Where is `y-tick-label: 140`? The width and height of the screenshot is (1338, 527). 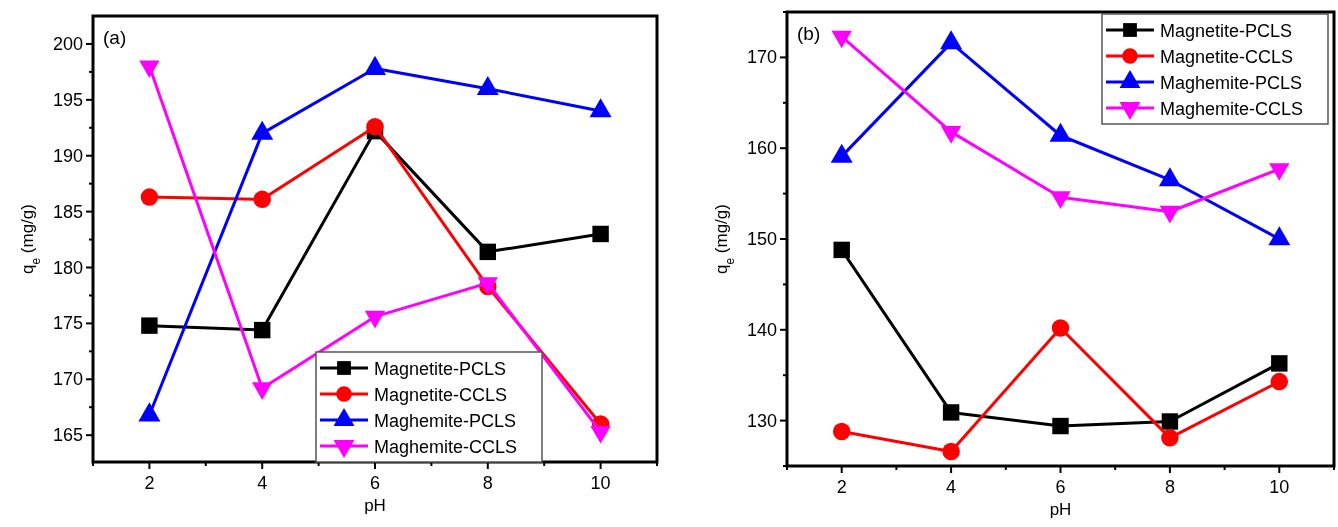
y-tick-label: 140 is located at coordinates (761, 329).